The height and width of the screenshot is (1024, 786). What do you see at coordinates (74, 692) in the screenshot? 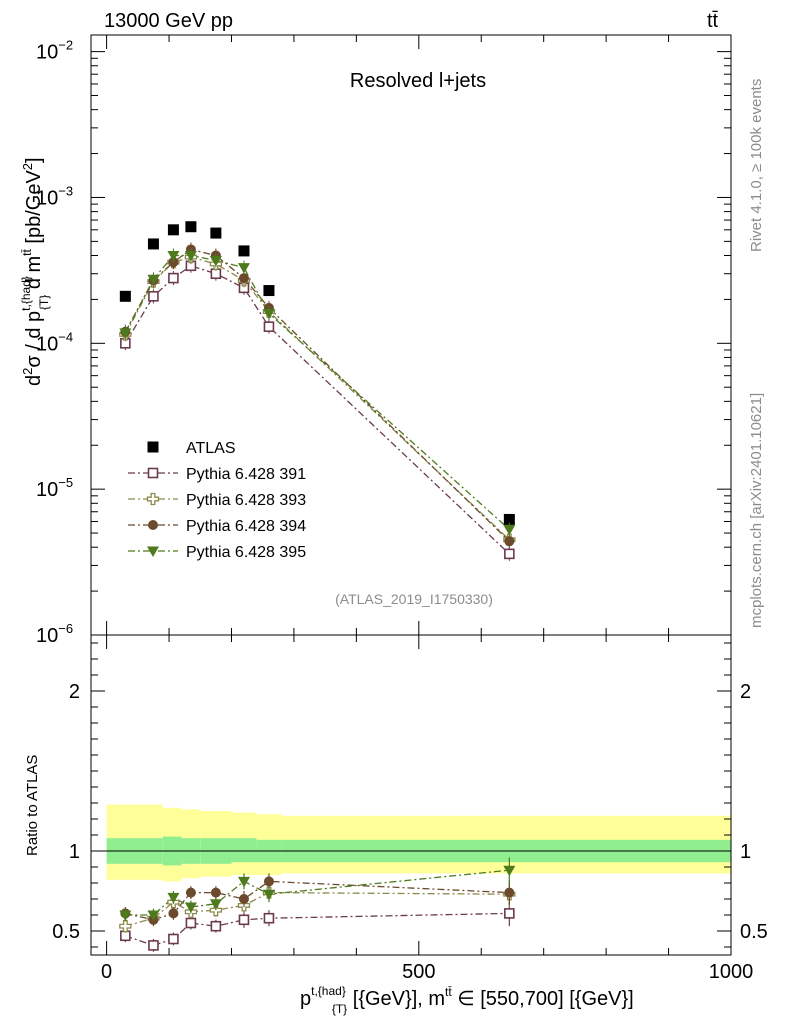
I see `ratio-y-tick-label: 2` at bounding box center [74, 692].